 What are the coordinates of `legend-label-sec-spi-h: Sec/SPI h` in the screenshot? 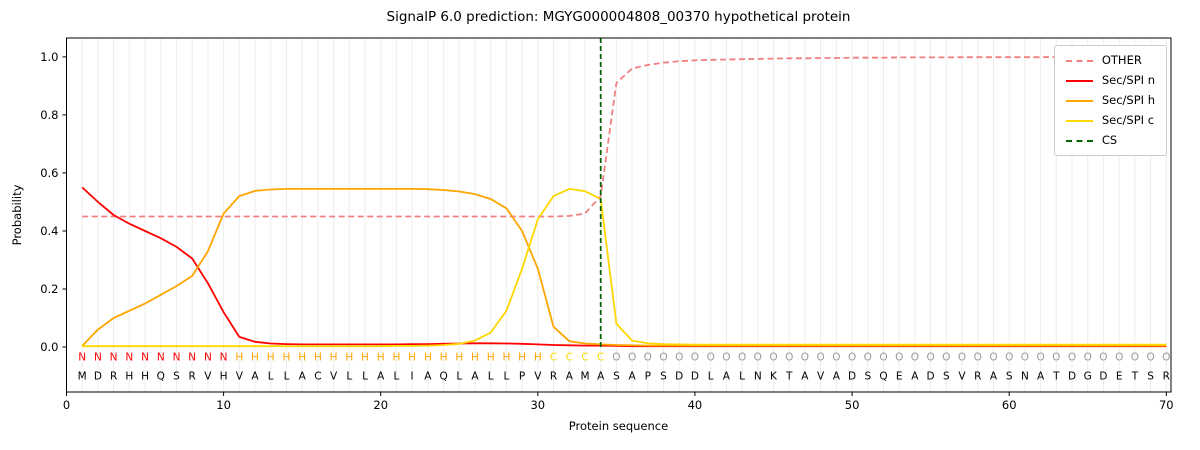 It's located at (1128, 100).